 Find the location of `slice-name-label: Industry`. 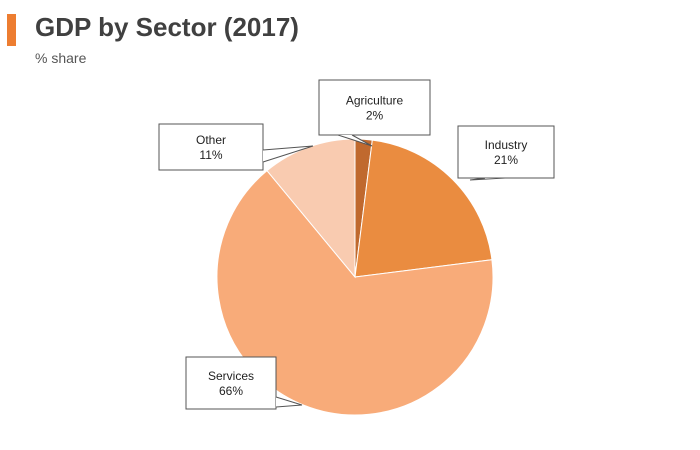

slice-name-label: Industry is located at coordinates (506, 145).